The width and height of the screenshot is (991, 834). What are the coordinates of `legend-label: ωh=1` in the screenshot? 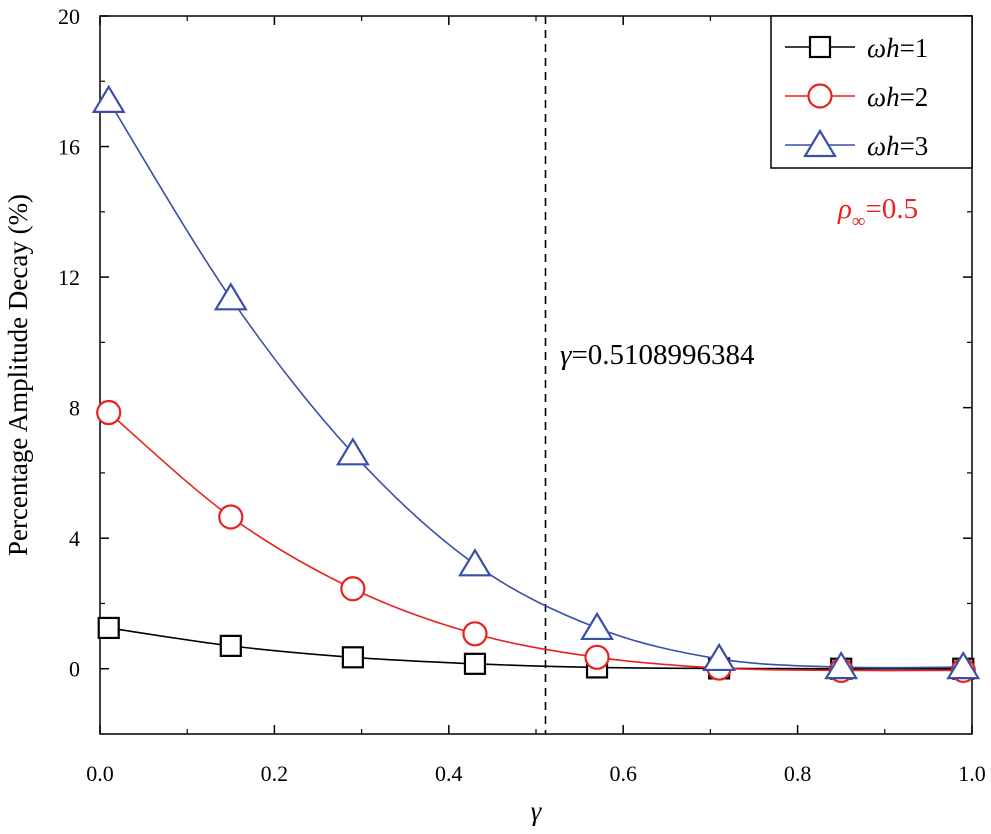 It's located at (897, 48).